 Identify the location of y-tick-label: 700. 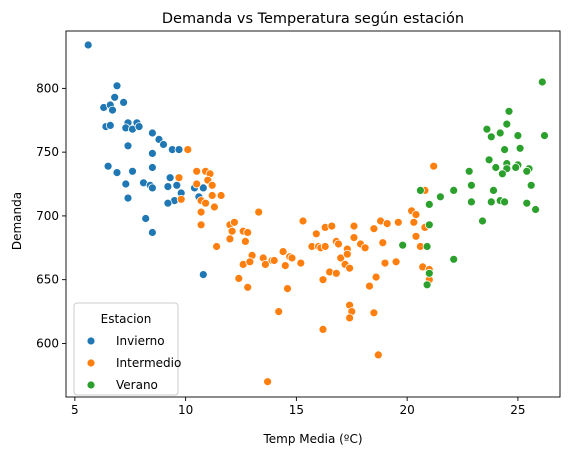
(47, 216).